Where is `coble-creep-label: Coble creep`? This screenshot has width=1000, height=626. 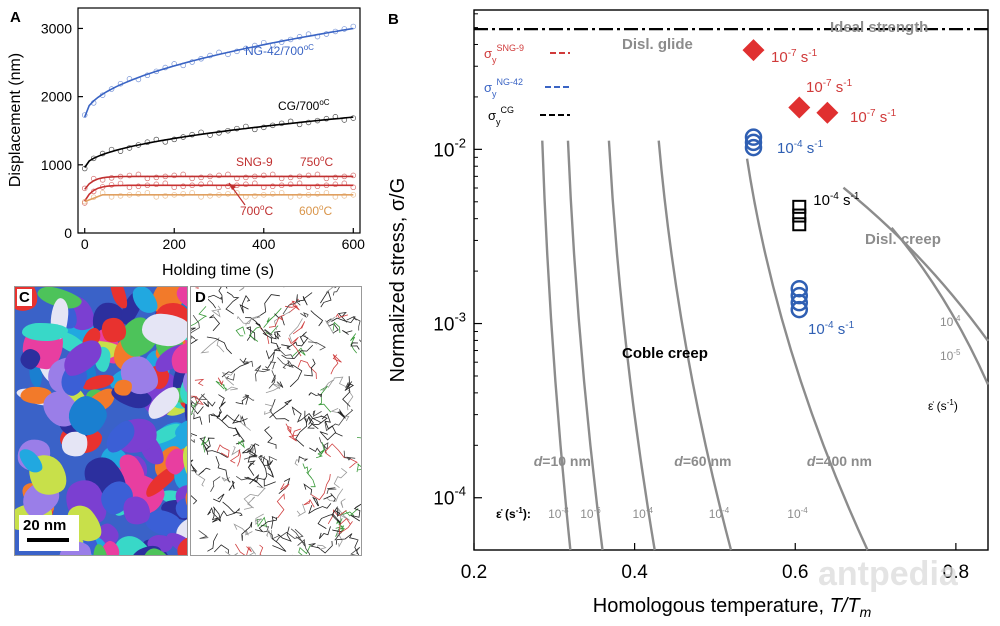
coble-creep-label: Coble creep is located at coordinates (665, 353).